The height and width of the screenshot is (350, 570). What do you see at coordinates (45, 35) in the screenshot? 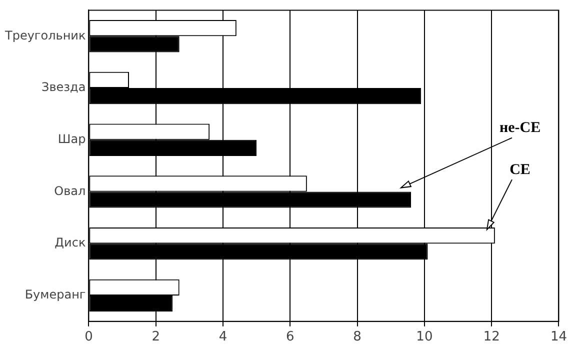
I see `y-tick-label: Треугольник` at bounding box center [45, 35].